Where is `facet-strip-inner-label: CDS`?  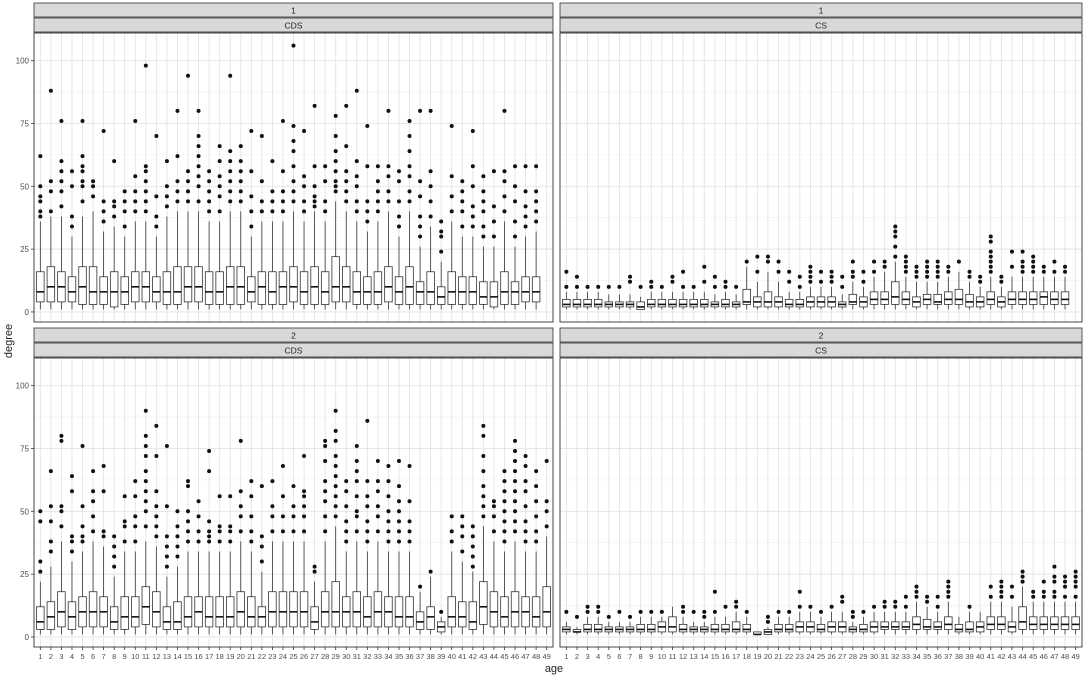 facet-strip-inner-label: CDS is located at coordinates (294, 351).